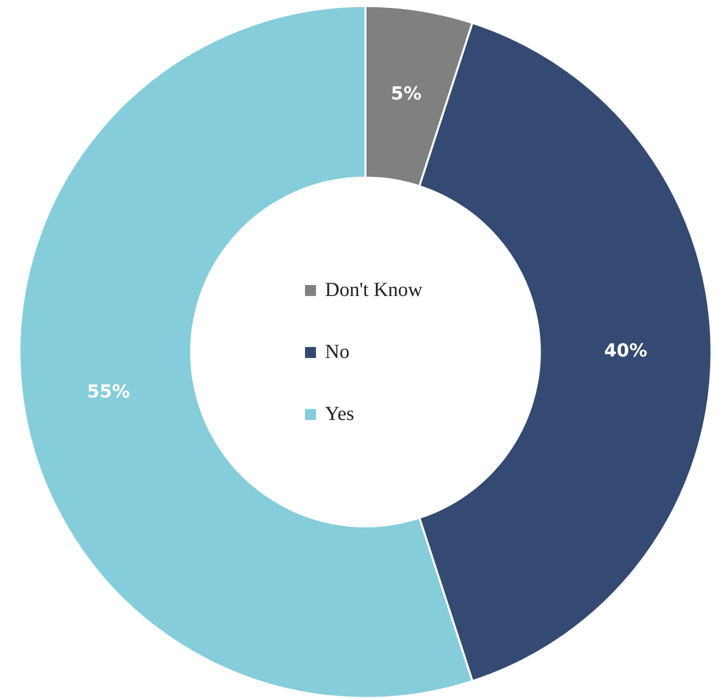 The width and height of the screenshot is (717, 699). What do you see at coordinates (108, 391) in the screenshot?
I see `data-label: 55%` at bounding box center [108, 391].